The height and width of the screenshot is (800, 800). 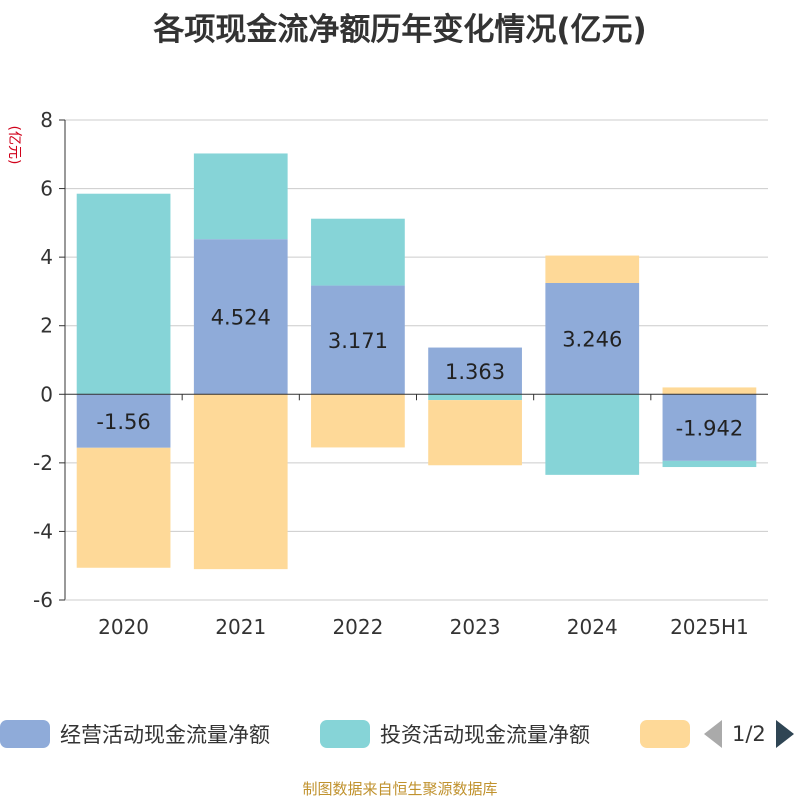 I want to click on bar-series2-2025H1, so click(x=709, y=391).